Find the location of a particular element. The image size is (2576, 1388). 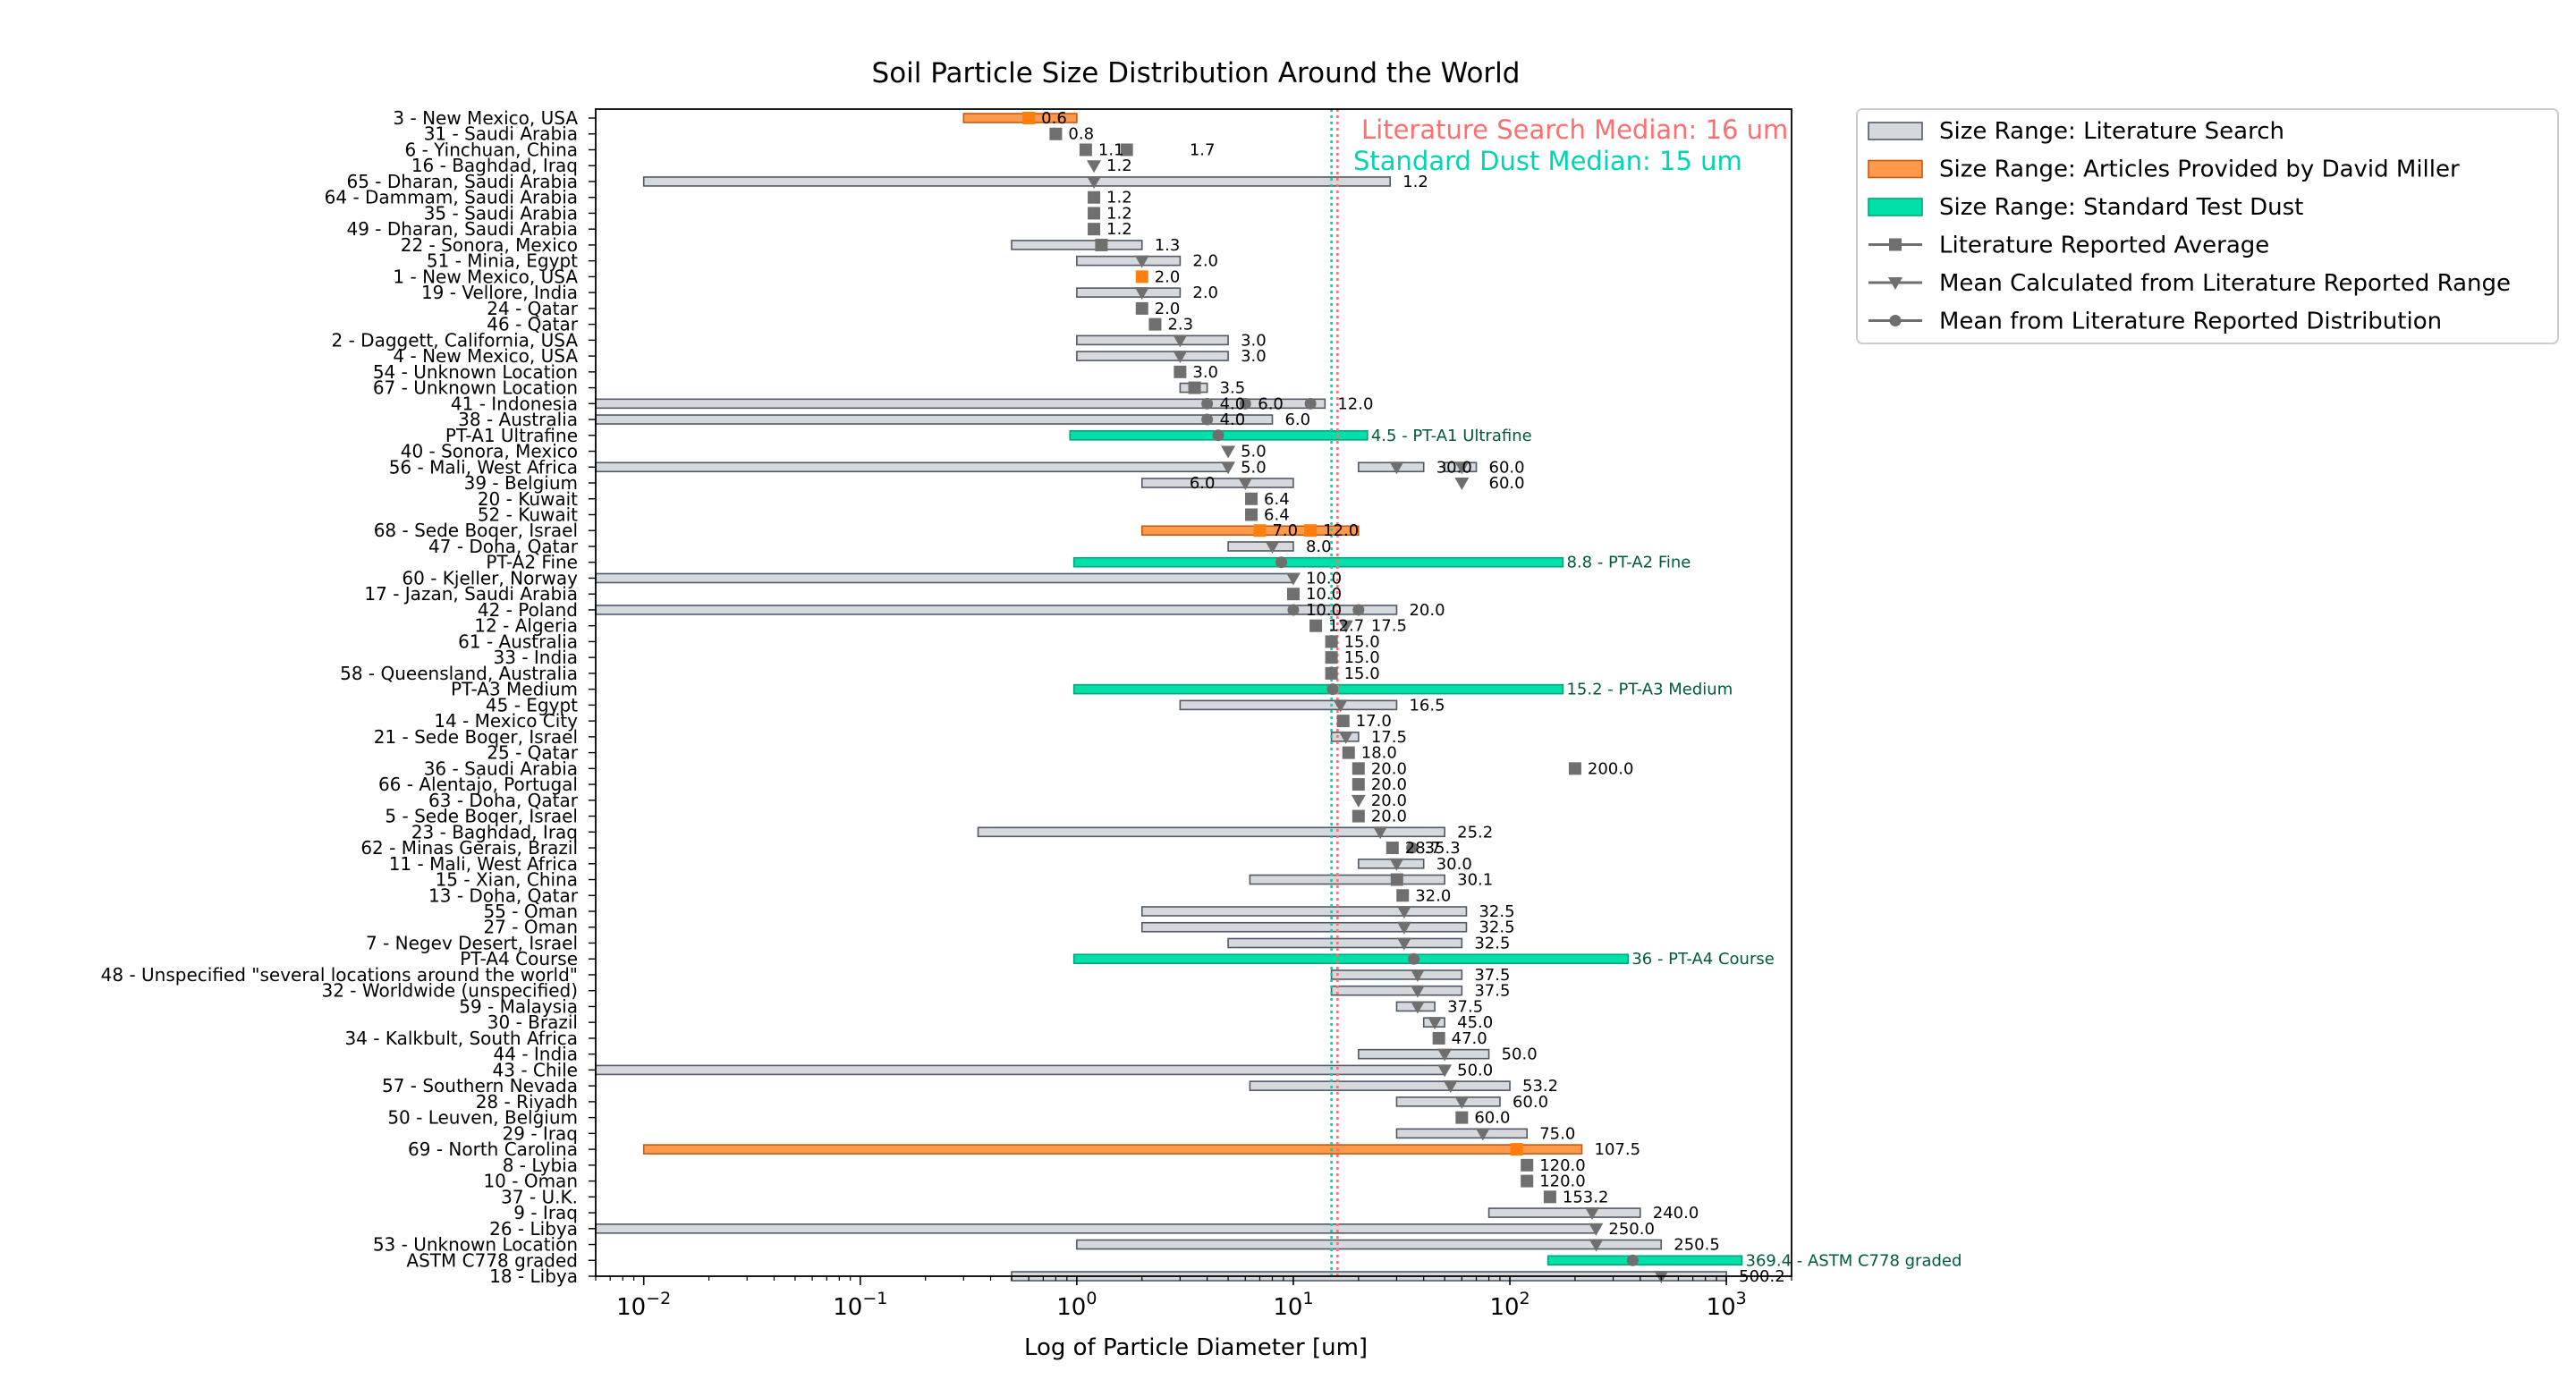

value-label: 2.0 is located at coordinates (1205, 293).